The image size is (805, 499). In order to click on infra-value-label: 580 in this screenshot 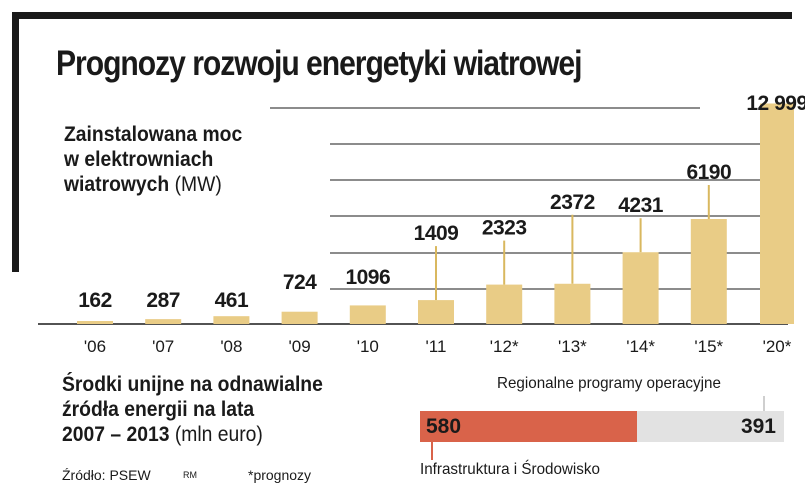, I will do `click(444, 426)`.